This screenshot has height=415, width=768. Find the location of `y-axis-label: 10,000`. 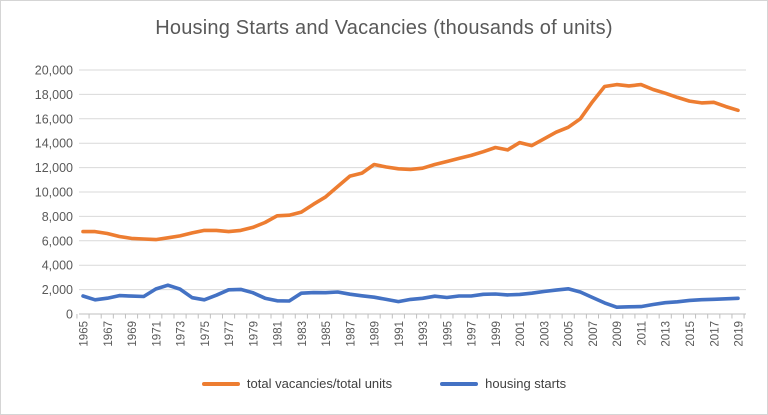

y-axis-label: 10,000 is located at coordinates (54, 193).